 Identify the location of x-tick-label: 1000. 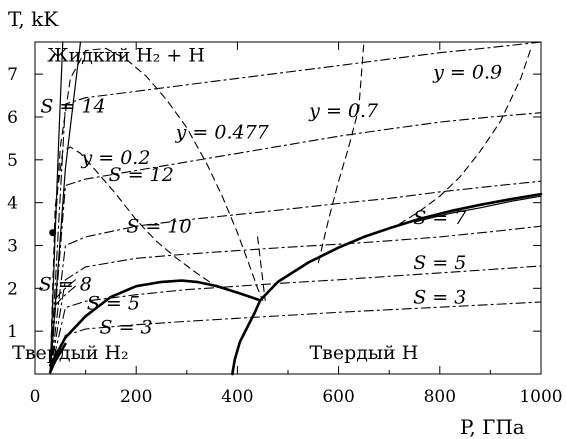
(540, 397).